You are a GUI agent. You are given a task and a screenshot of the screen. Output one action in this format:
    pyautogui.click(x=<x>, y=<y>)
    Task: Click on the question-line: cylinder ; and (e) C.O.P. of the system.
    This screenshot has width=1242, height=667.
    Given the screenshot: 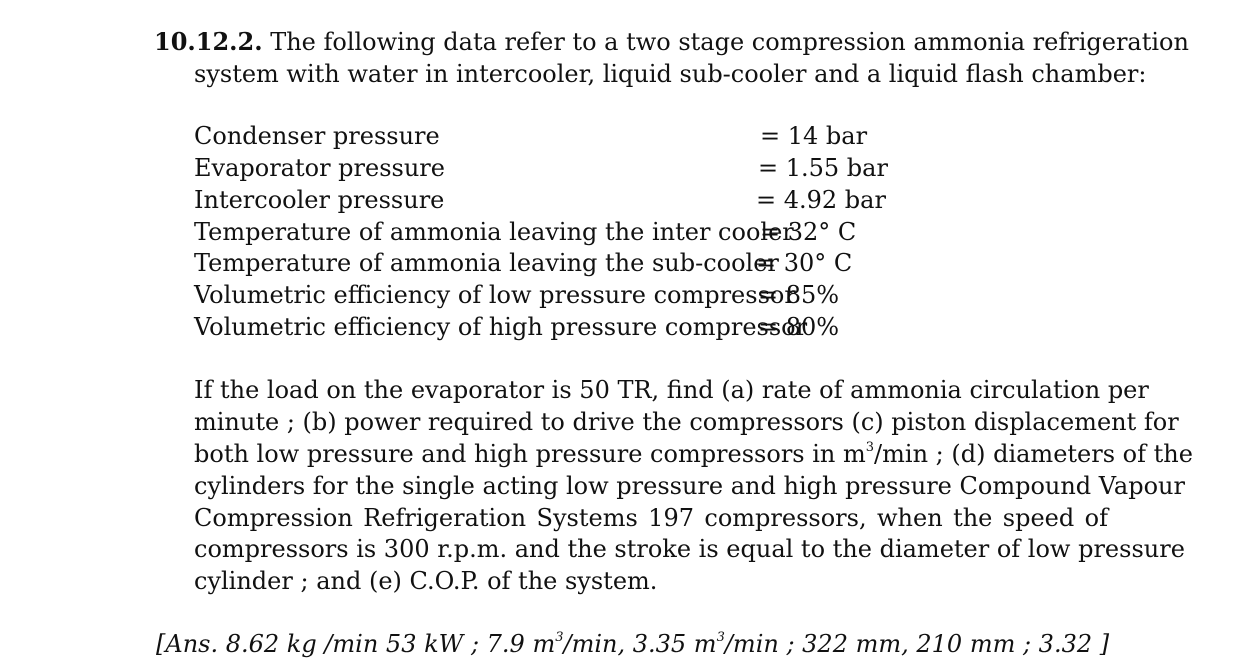 What is the action you would take?
    pyautogui.click(x=426, y=581)
    